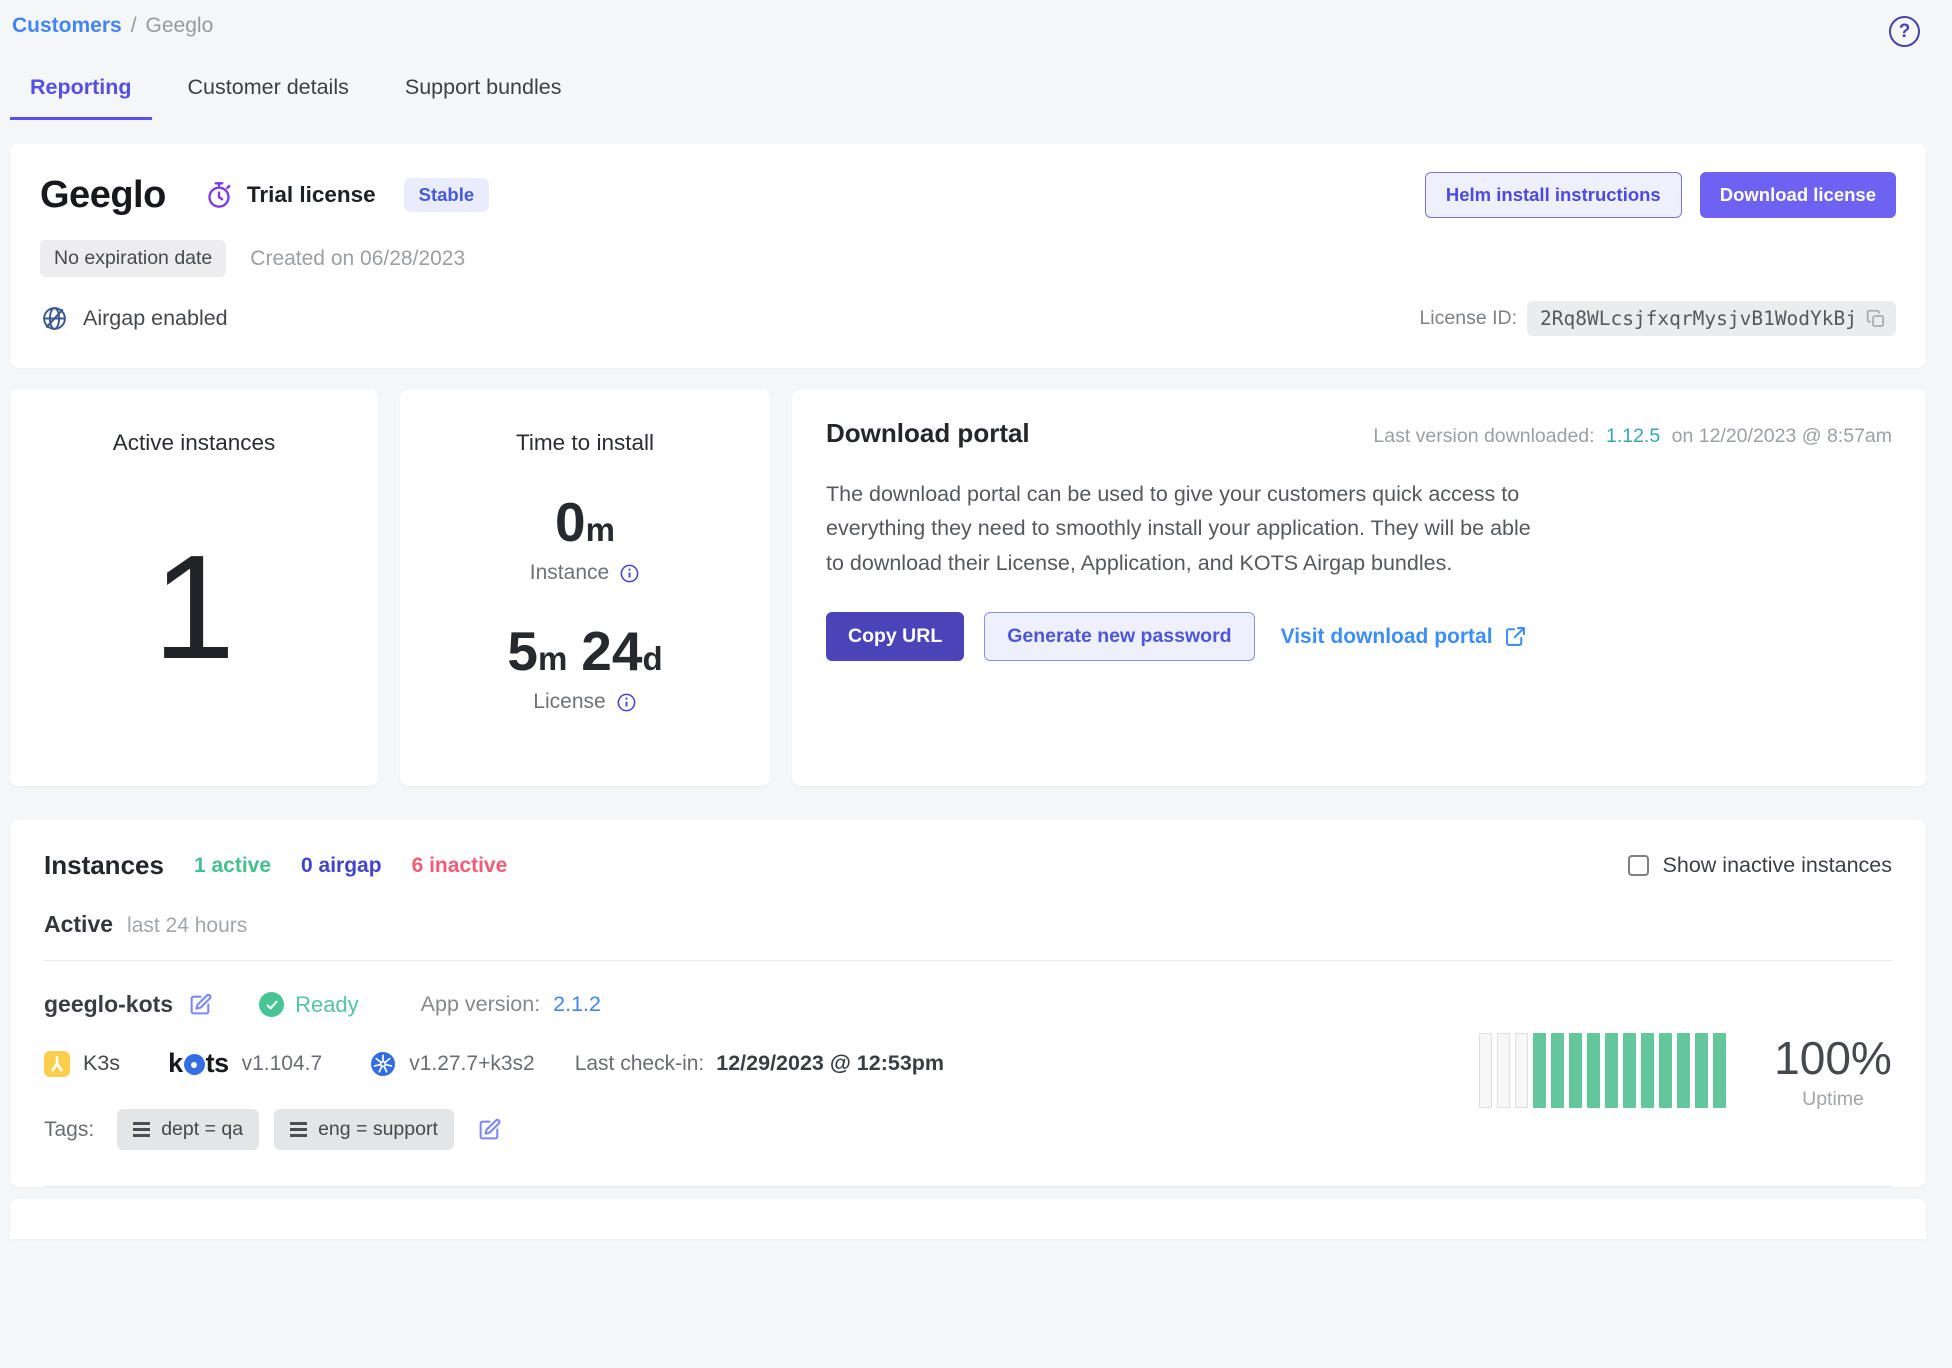 The width and height of the screenshot is (1952, 1368). What do you see at coordinates (1833, 1057) in the screenshot?
I see `uptime-value: 100%` at bounding box center [1833, 1057].